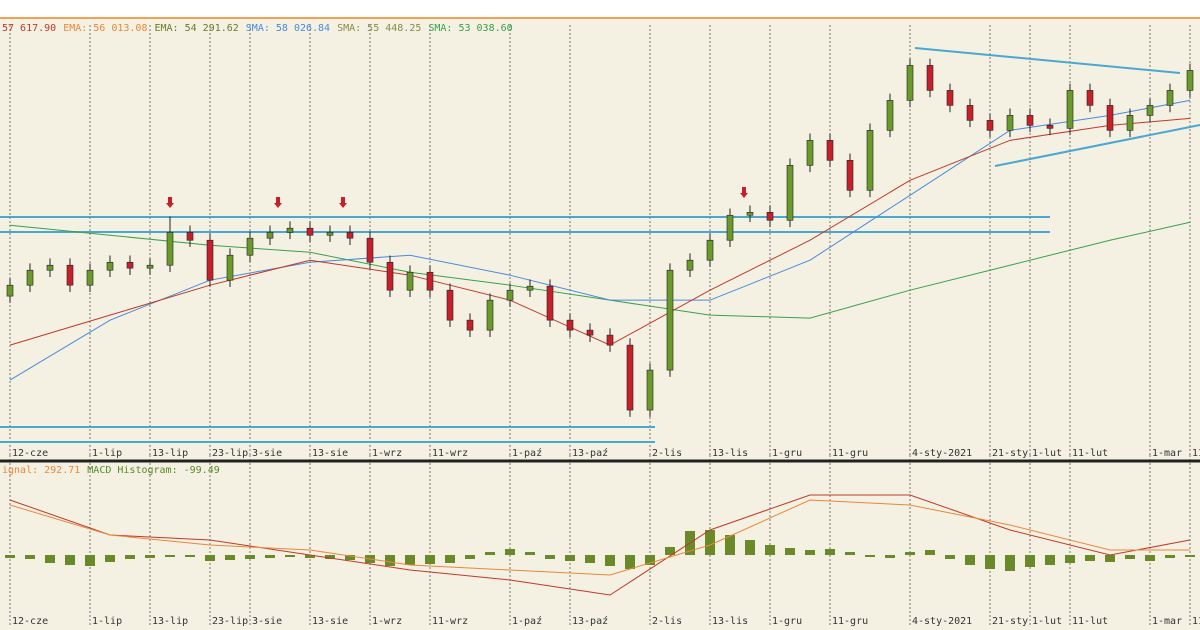  Describe the element at coordinates (1167, 453) in the screenshot. I see `x-tick-label: 1-mar` at that location.